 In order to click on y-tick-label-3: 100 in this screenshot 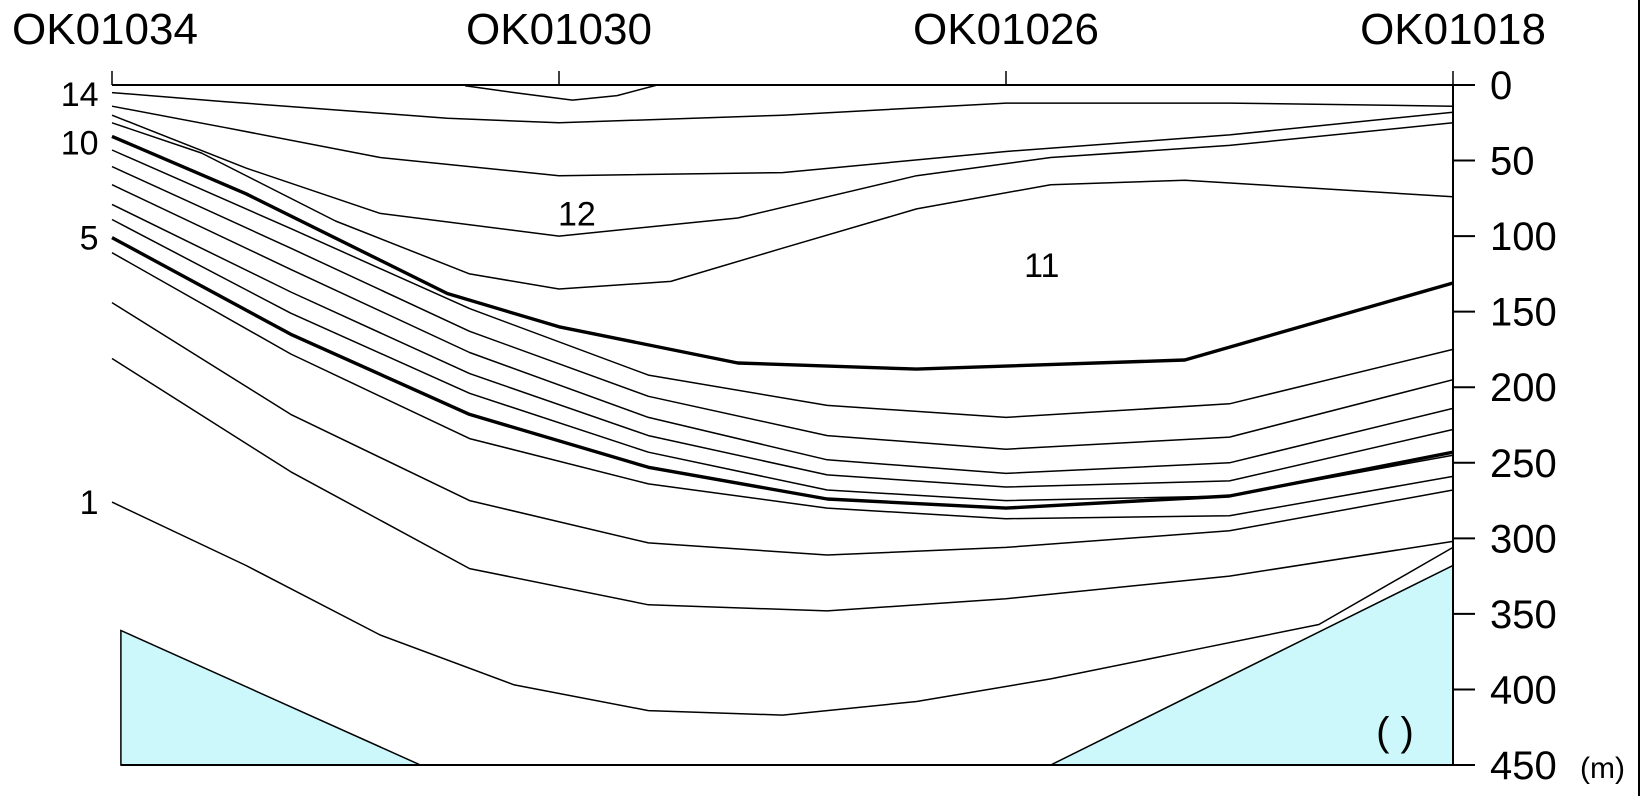, I will do `click(1523, 237)`.